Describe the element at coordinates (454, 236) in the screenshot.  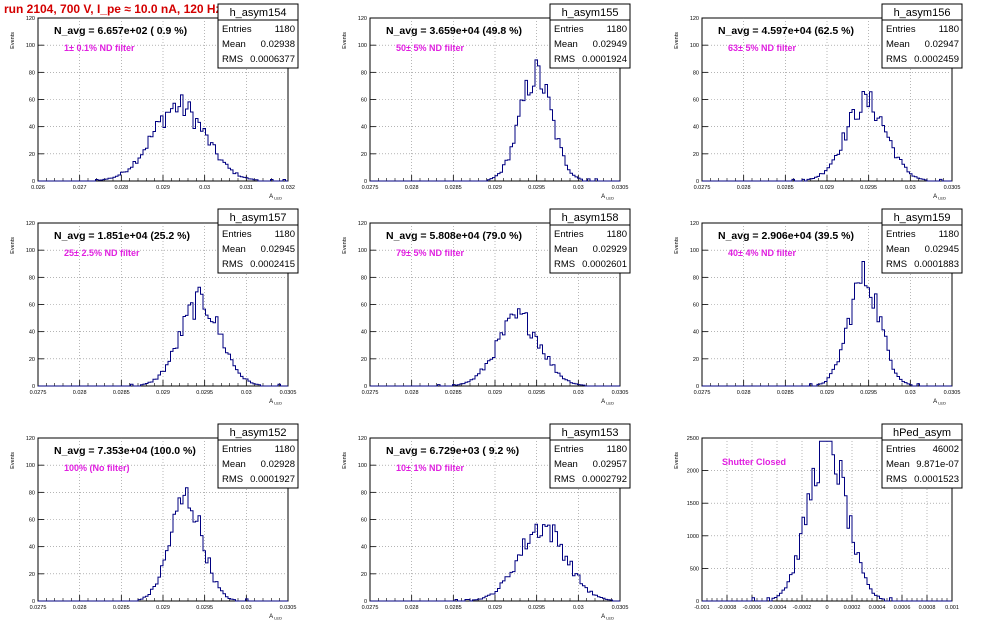
I see `navg-label: N_avg = 5.808e+04 (79.0 %)` at that location.